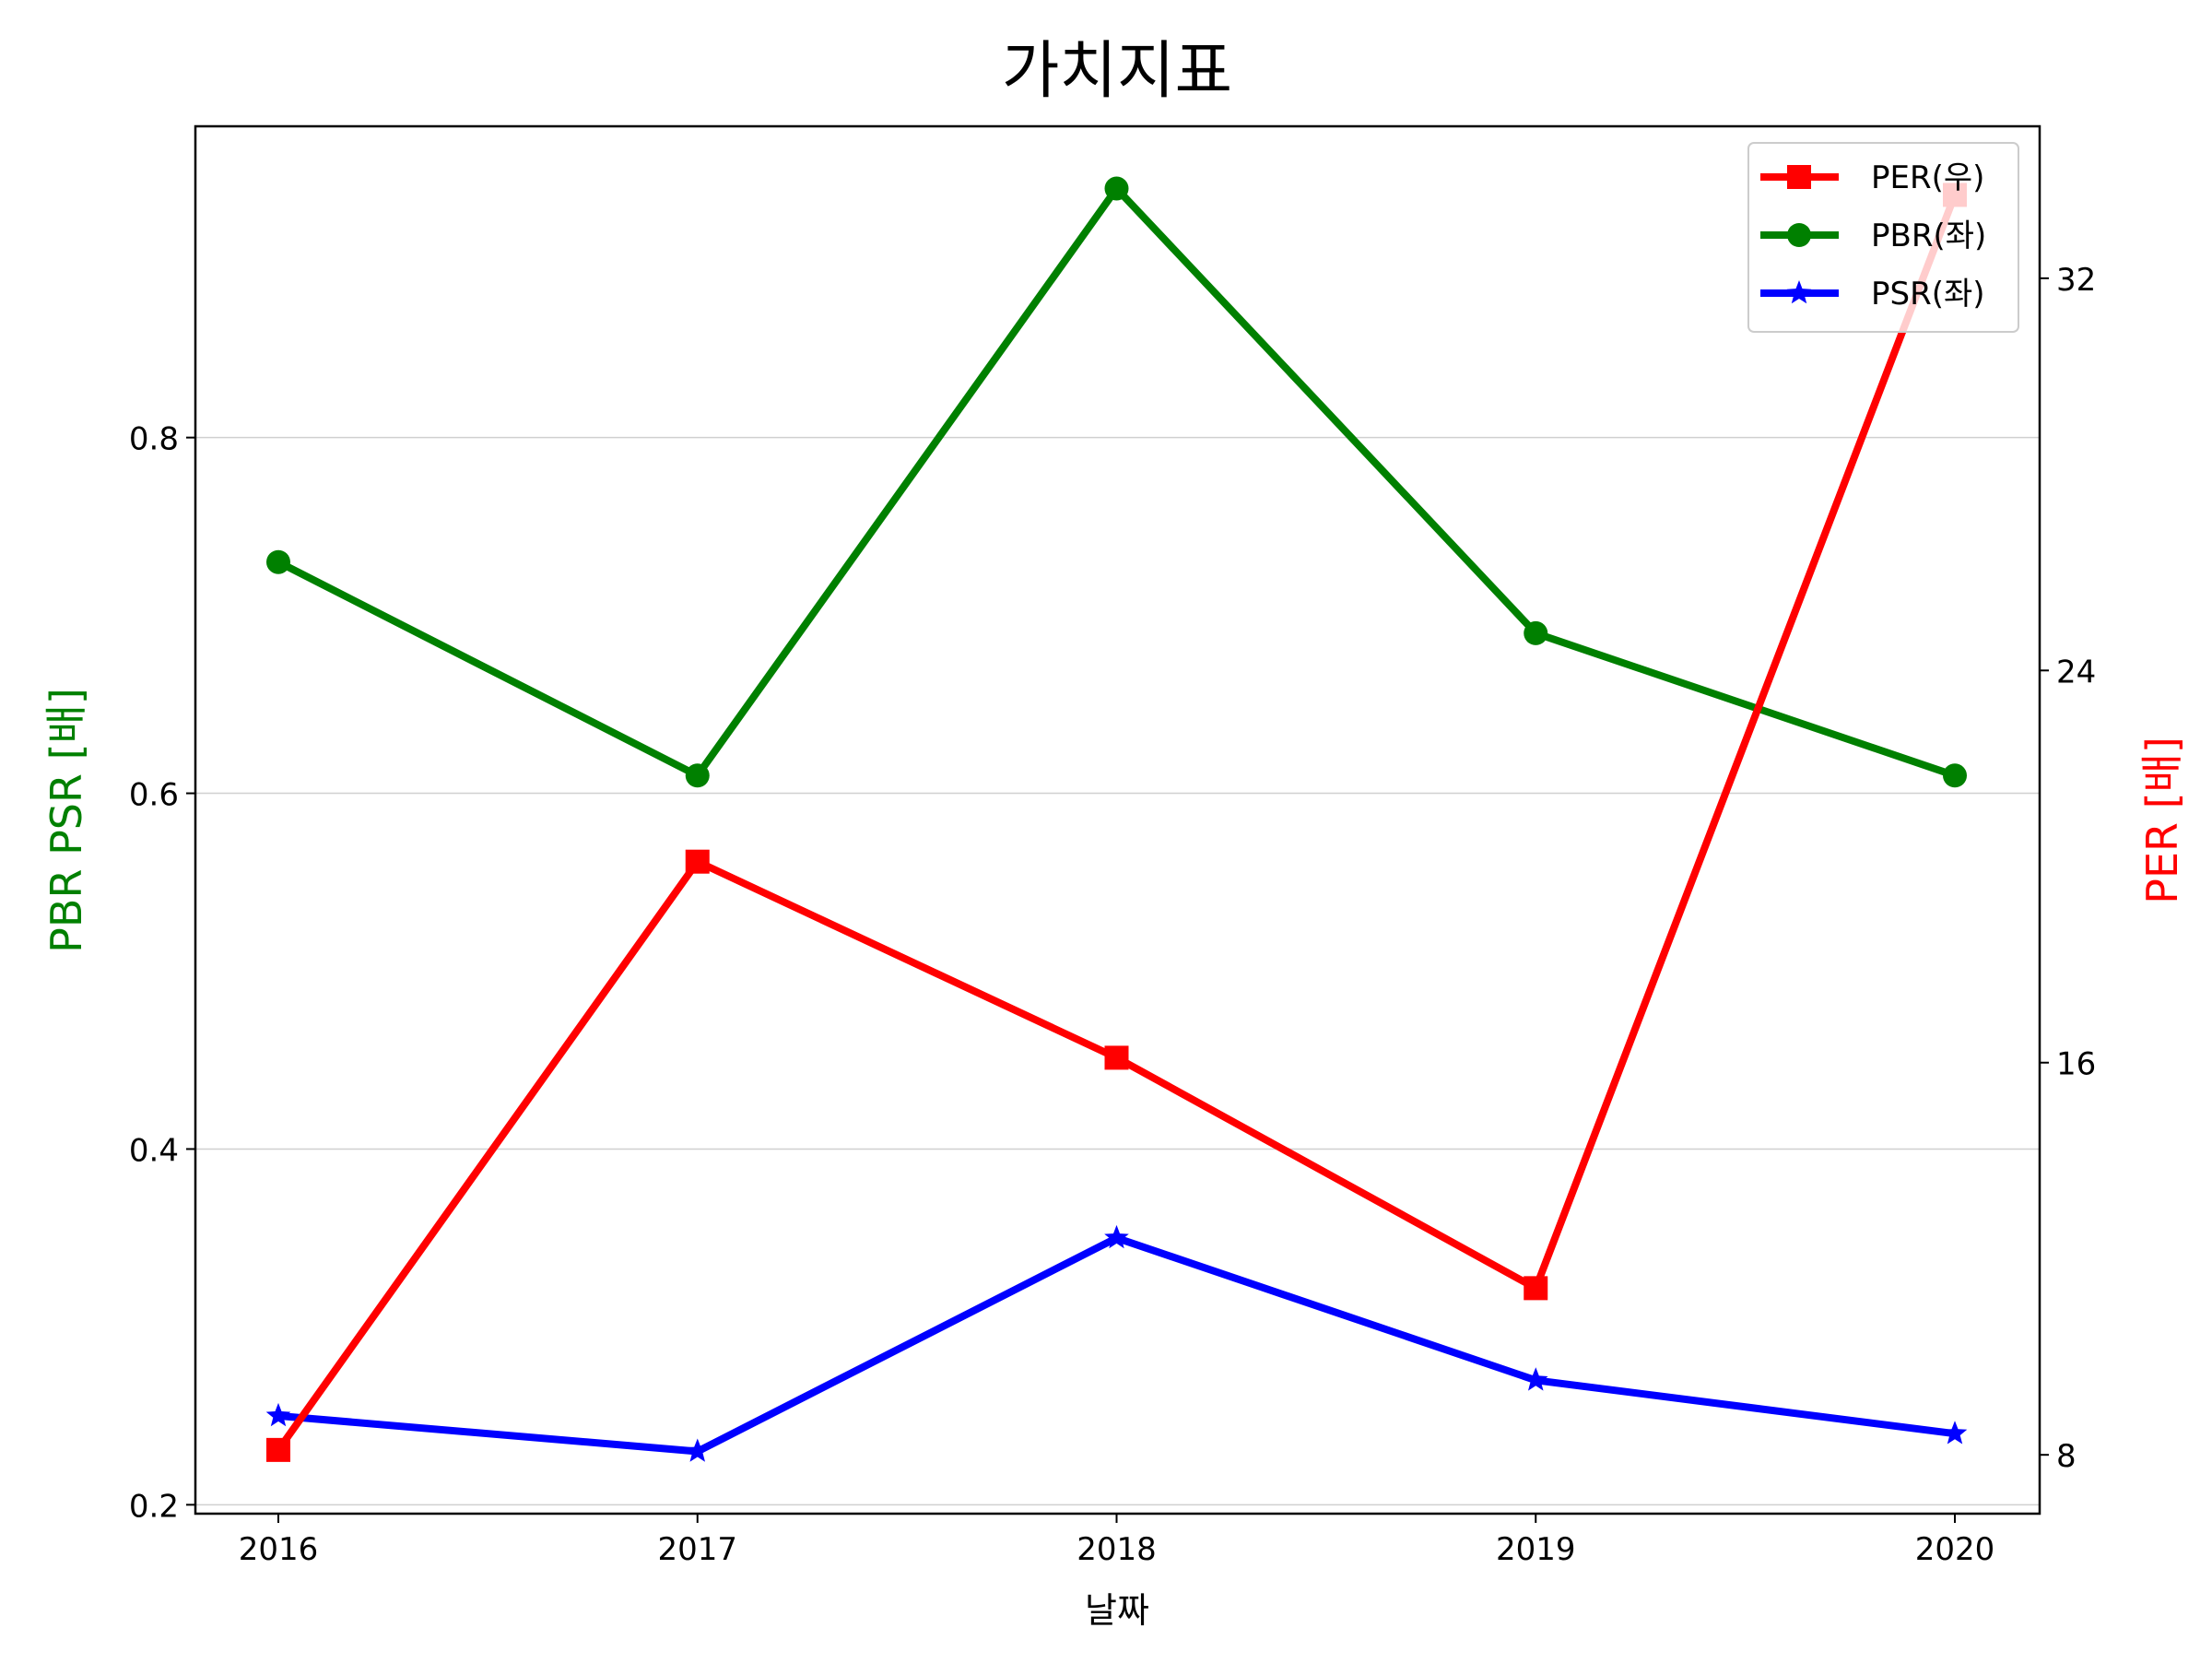 The image size is (2212, 1663). I want to click on y-left-tick-label-0: 0.2, so click(154, 1506).